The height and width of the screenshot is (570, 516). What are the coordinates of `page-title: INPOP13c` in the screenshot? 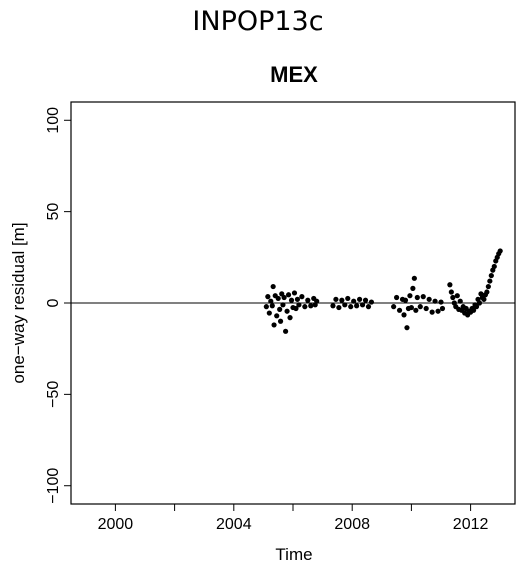 It's located at (258, 21).